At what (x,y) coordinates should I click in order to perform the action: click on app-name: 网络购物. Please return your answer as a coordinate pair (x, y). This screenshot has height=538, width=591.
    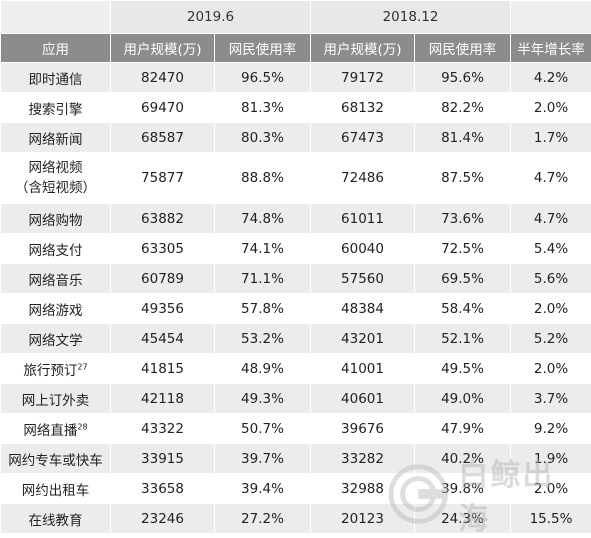
    Looking at the image, I should click on (55, 220).